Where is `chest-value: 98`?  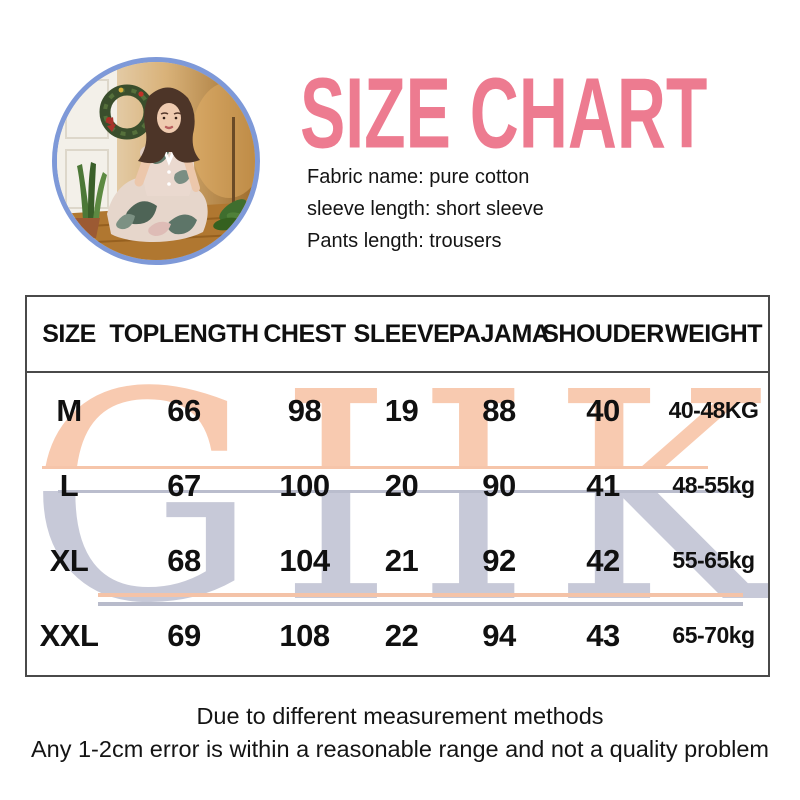 chest-value: 98 is located at coordinates (304, 410).